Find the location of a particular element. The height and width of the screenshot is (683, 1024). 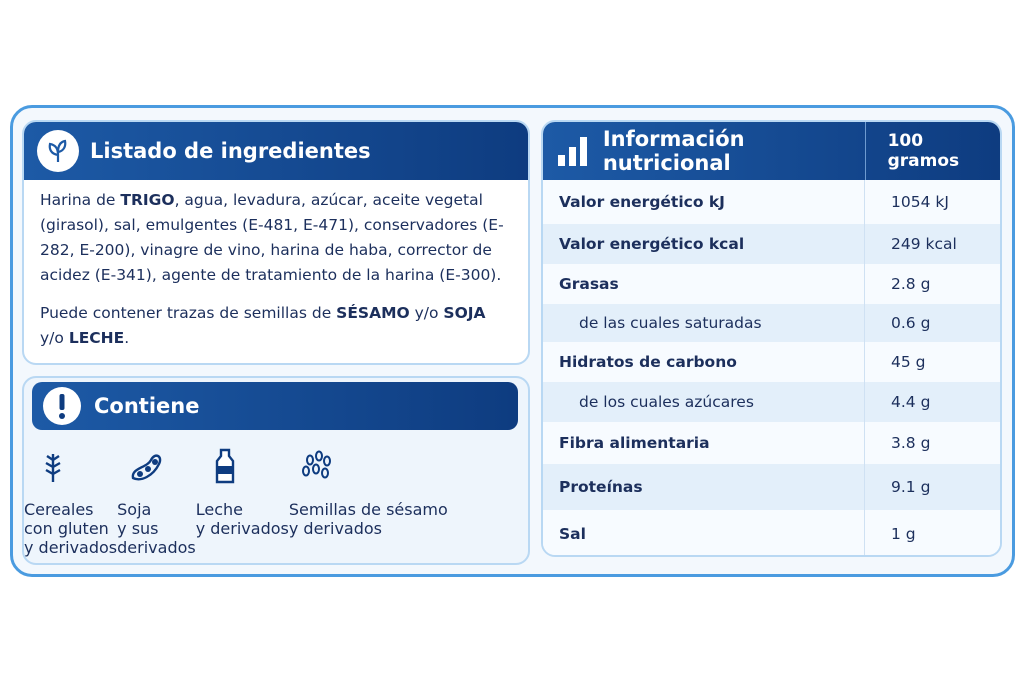

nutrition-header: Información nutricional 100 gramos is located at coordinates (771, 151).